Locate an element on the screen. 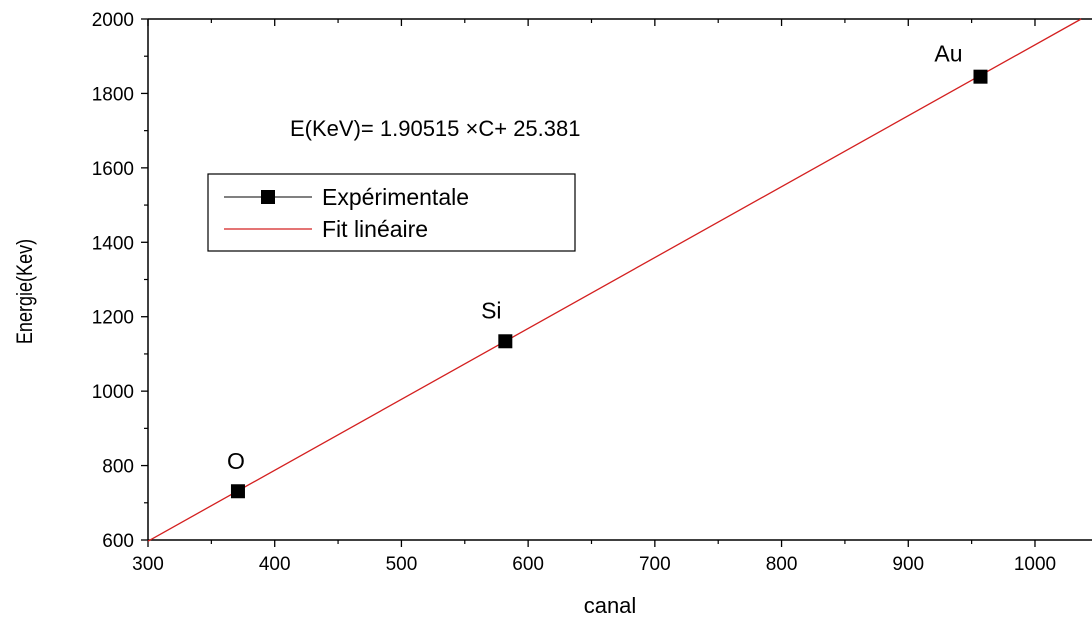  y-tick-label: 2000 is located at coordinates (113, 20).